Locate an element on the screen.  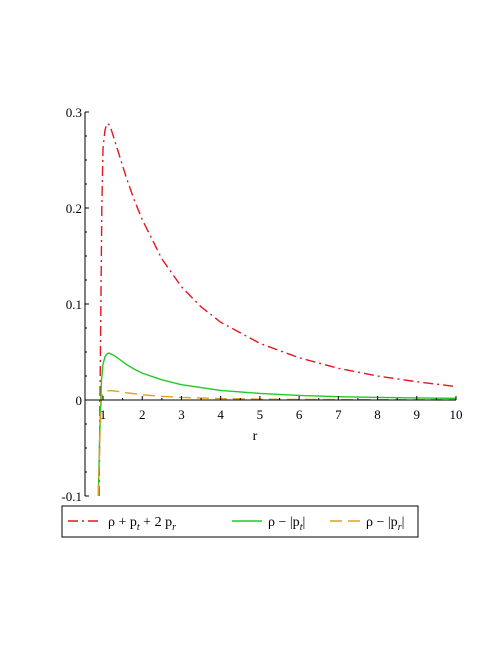
y-ticks: -0.1 0 0.1 0.2 0.3 is located at coordinates (75, 304).